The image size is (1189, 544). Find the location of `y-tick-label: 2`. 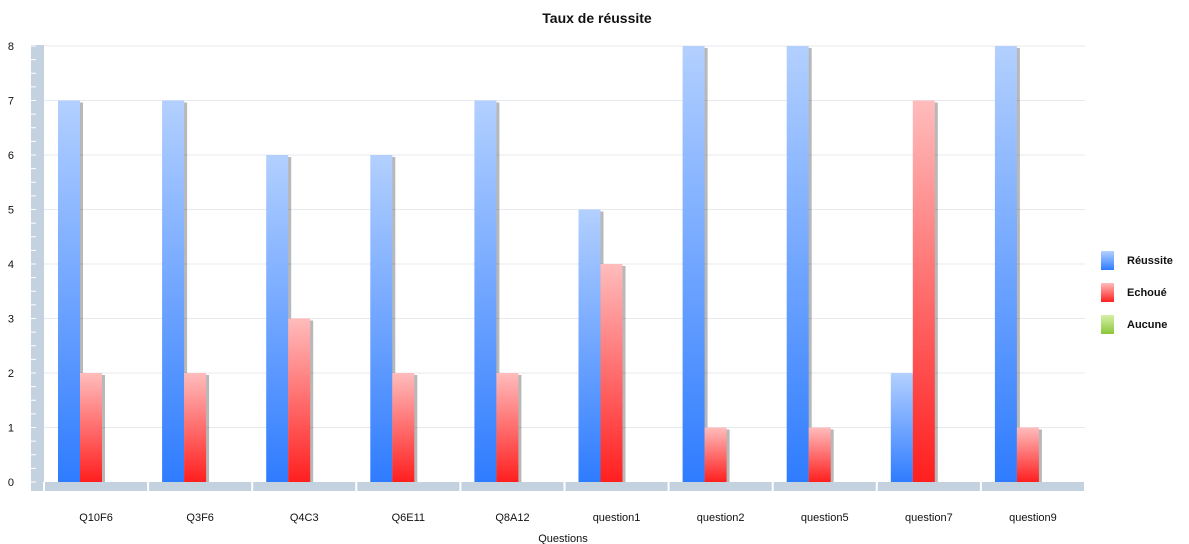

y-tick-label: 2 is located at coordinates (11, 374).